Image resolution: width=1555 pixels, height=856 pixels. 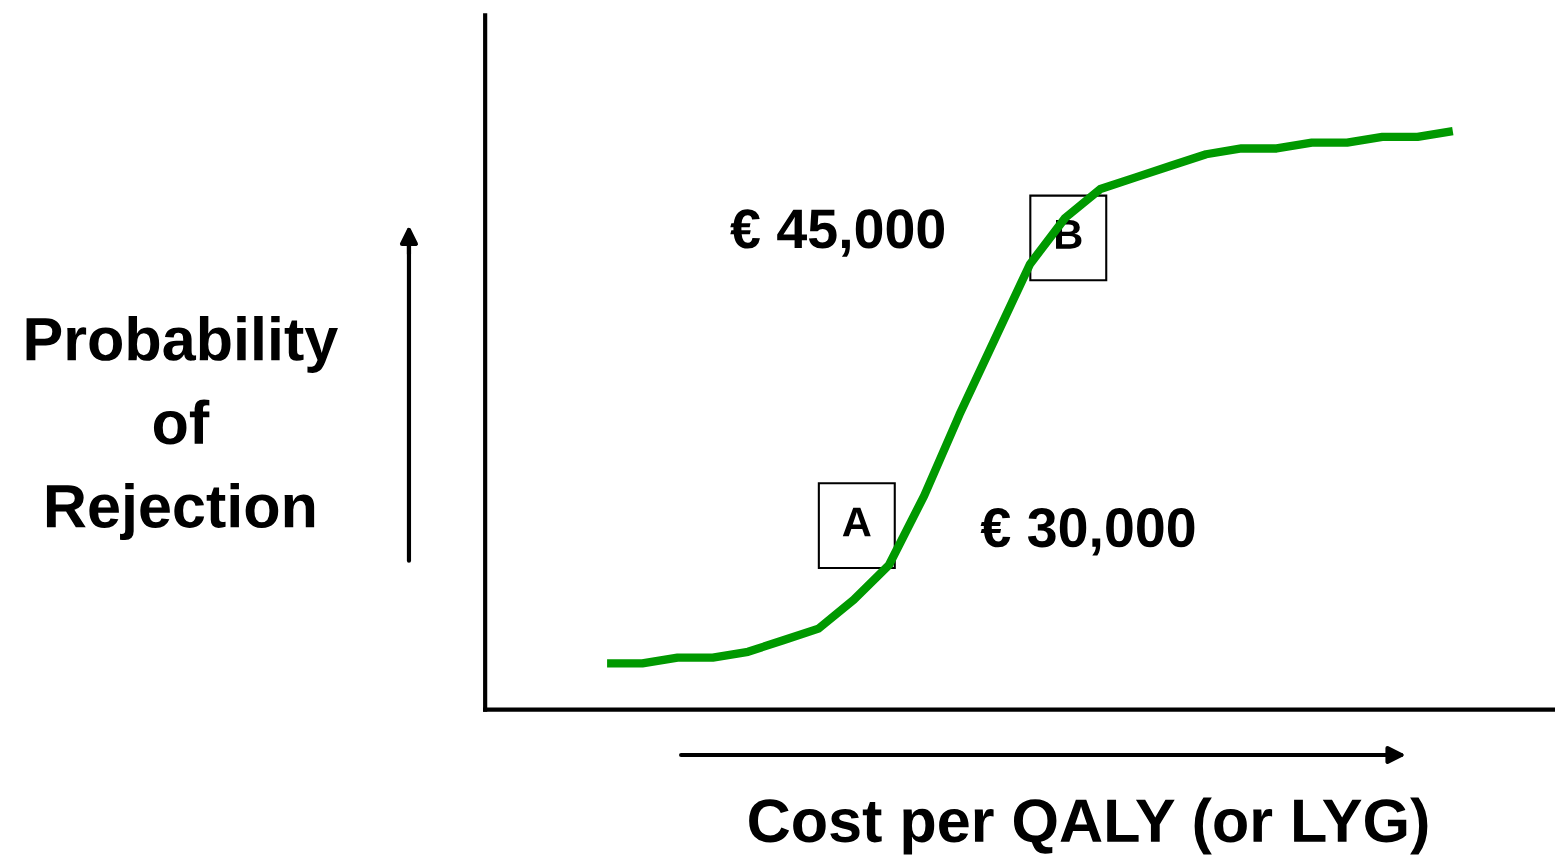 What do you see at coordinates (837, 233) in the screenshot?
I see `annotation: € 45,000` at bounding box center [837, 233].